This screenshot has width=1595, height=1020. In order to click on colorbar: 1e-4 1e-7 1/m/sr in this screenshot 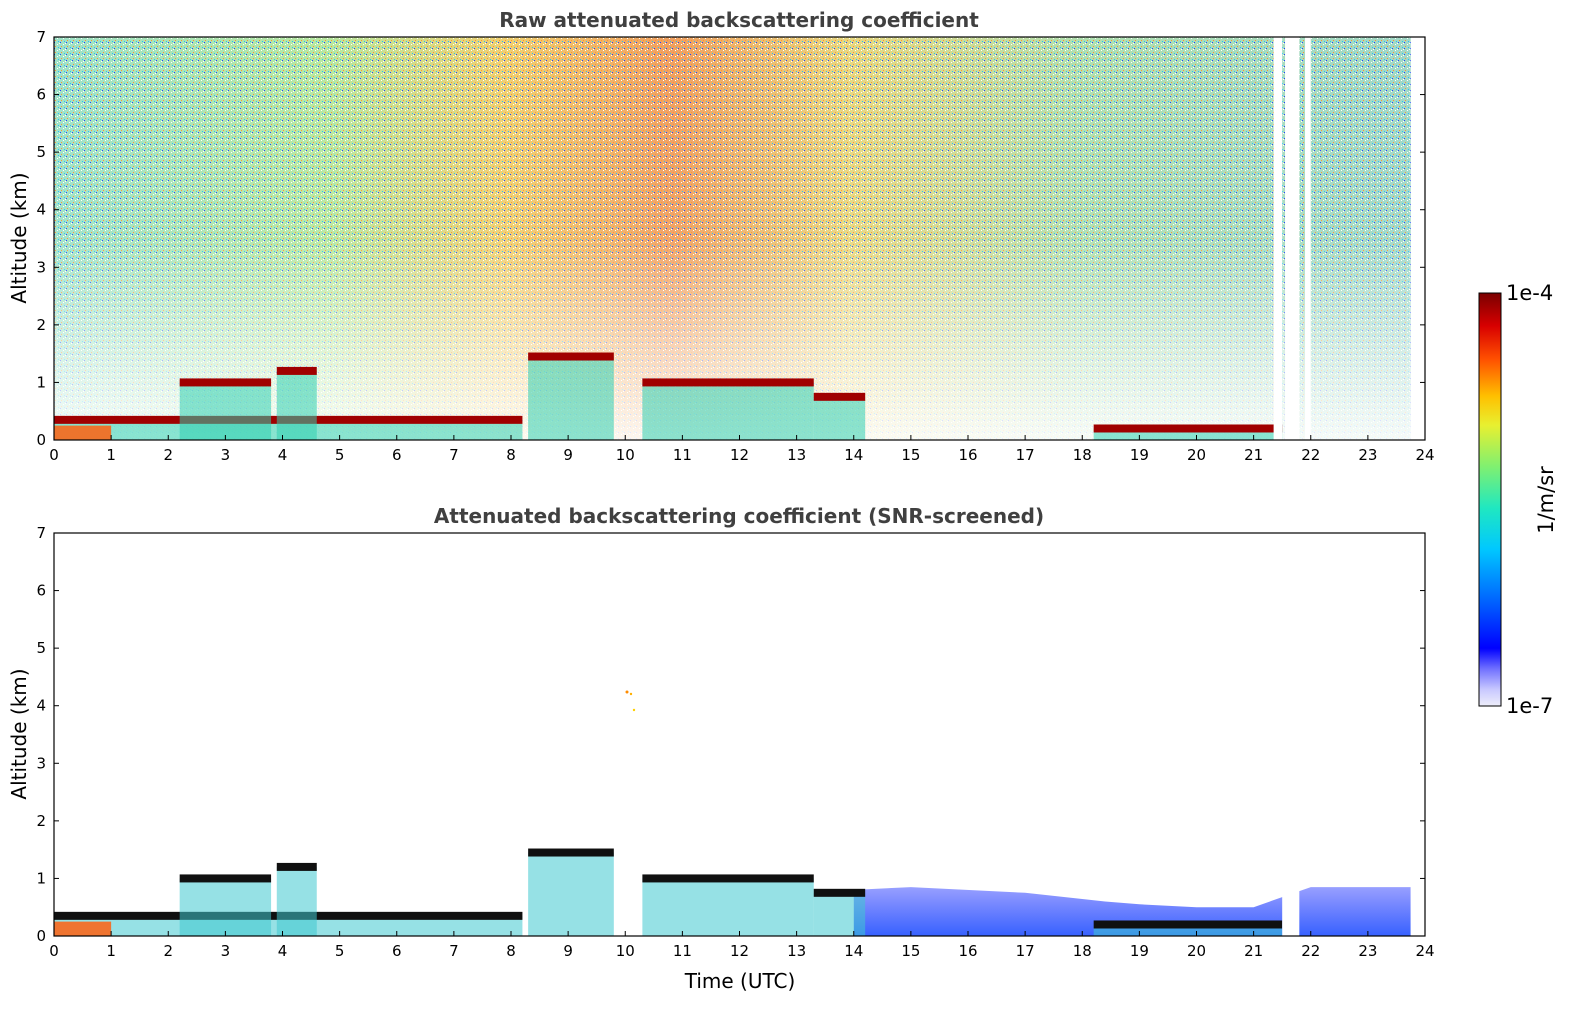, I will do `click(1518, 499)`.